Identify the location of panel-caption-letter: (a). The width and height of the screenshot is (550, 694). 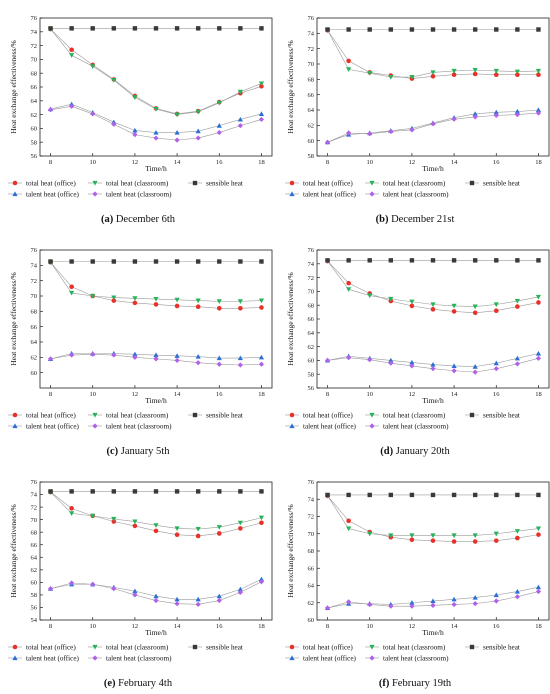
(107, 219).